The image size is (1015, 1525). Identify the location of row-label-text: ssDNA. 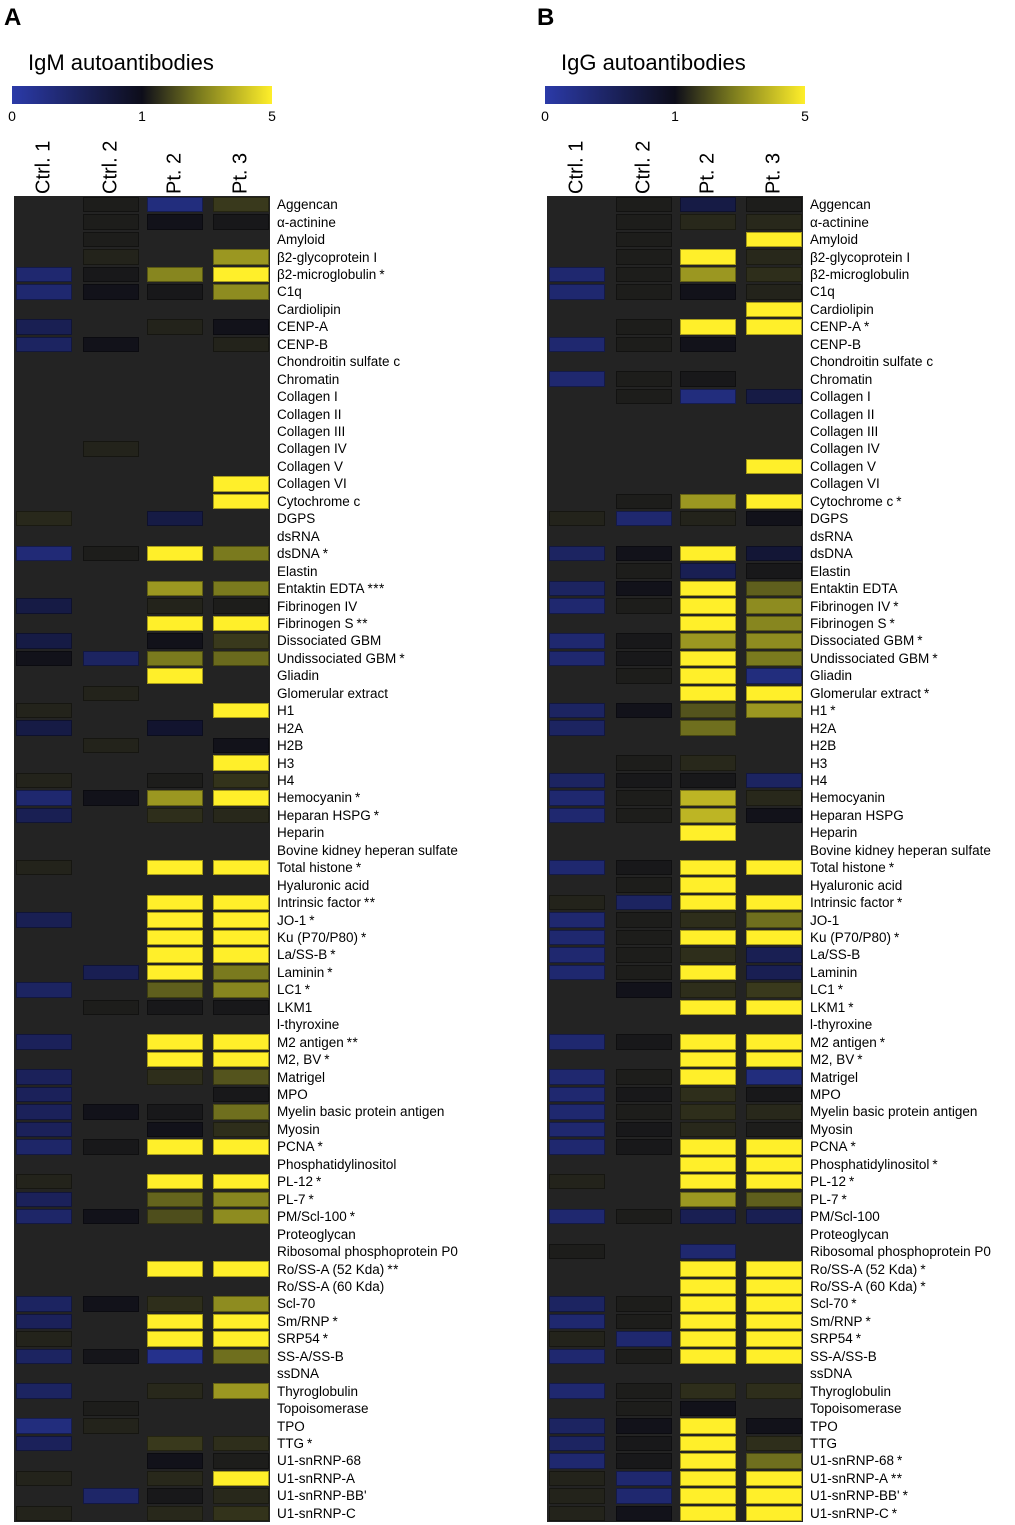
(298, 1374).